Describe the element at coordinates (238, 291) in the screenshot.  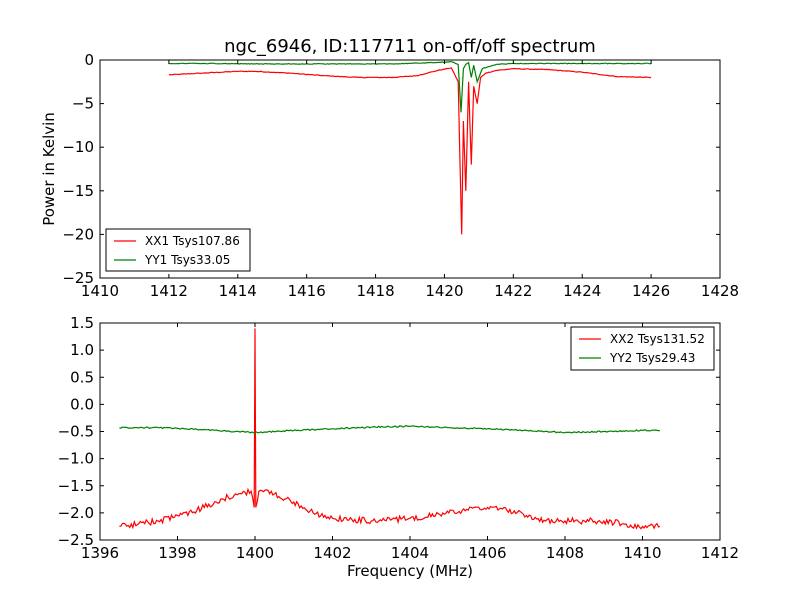
I see `x-tick-label: 1414` at that location.